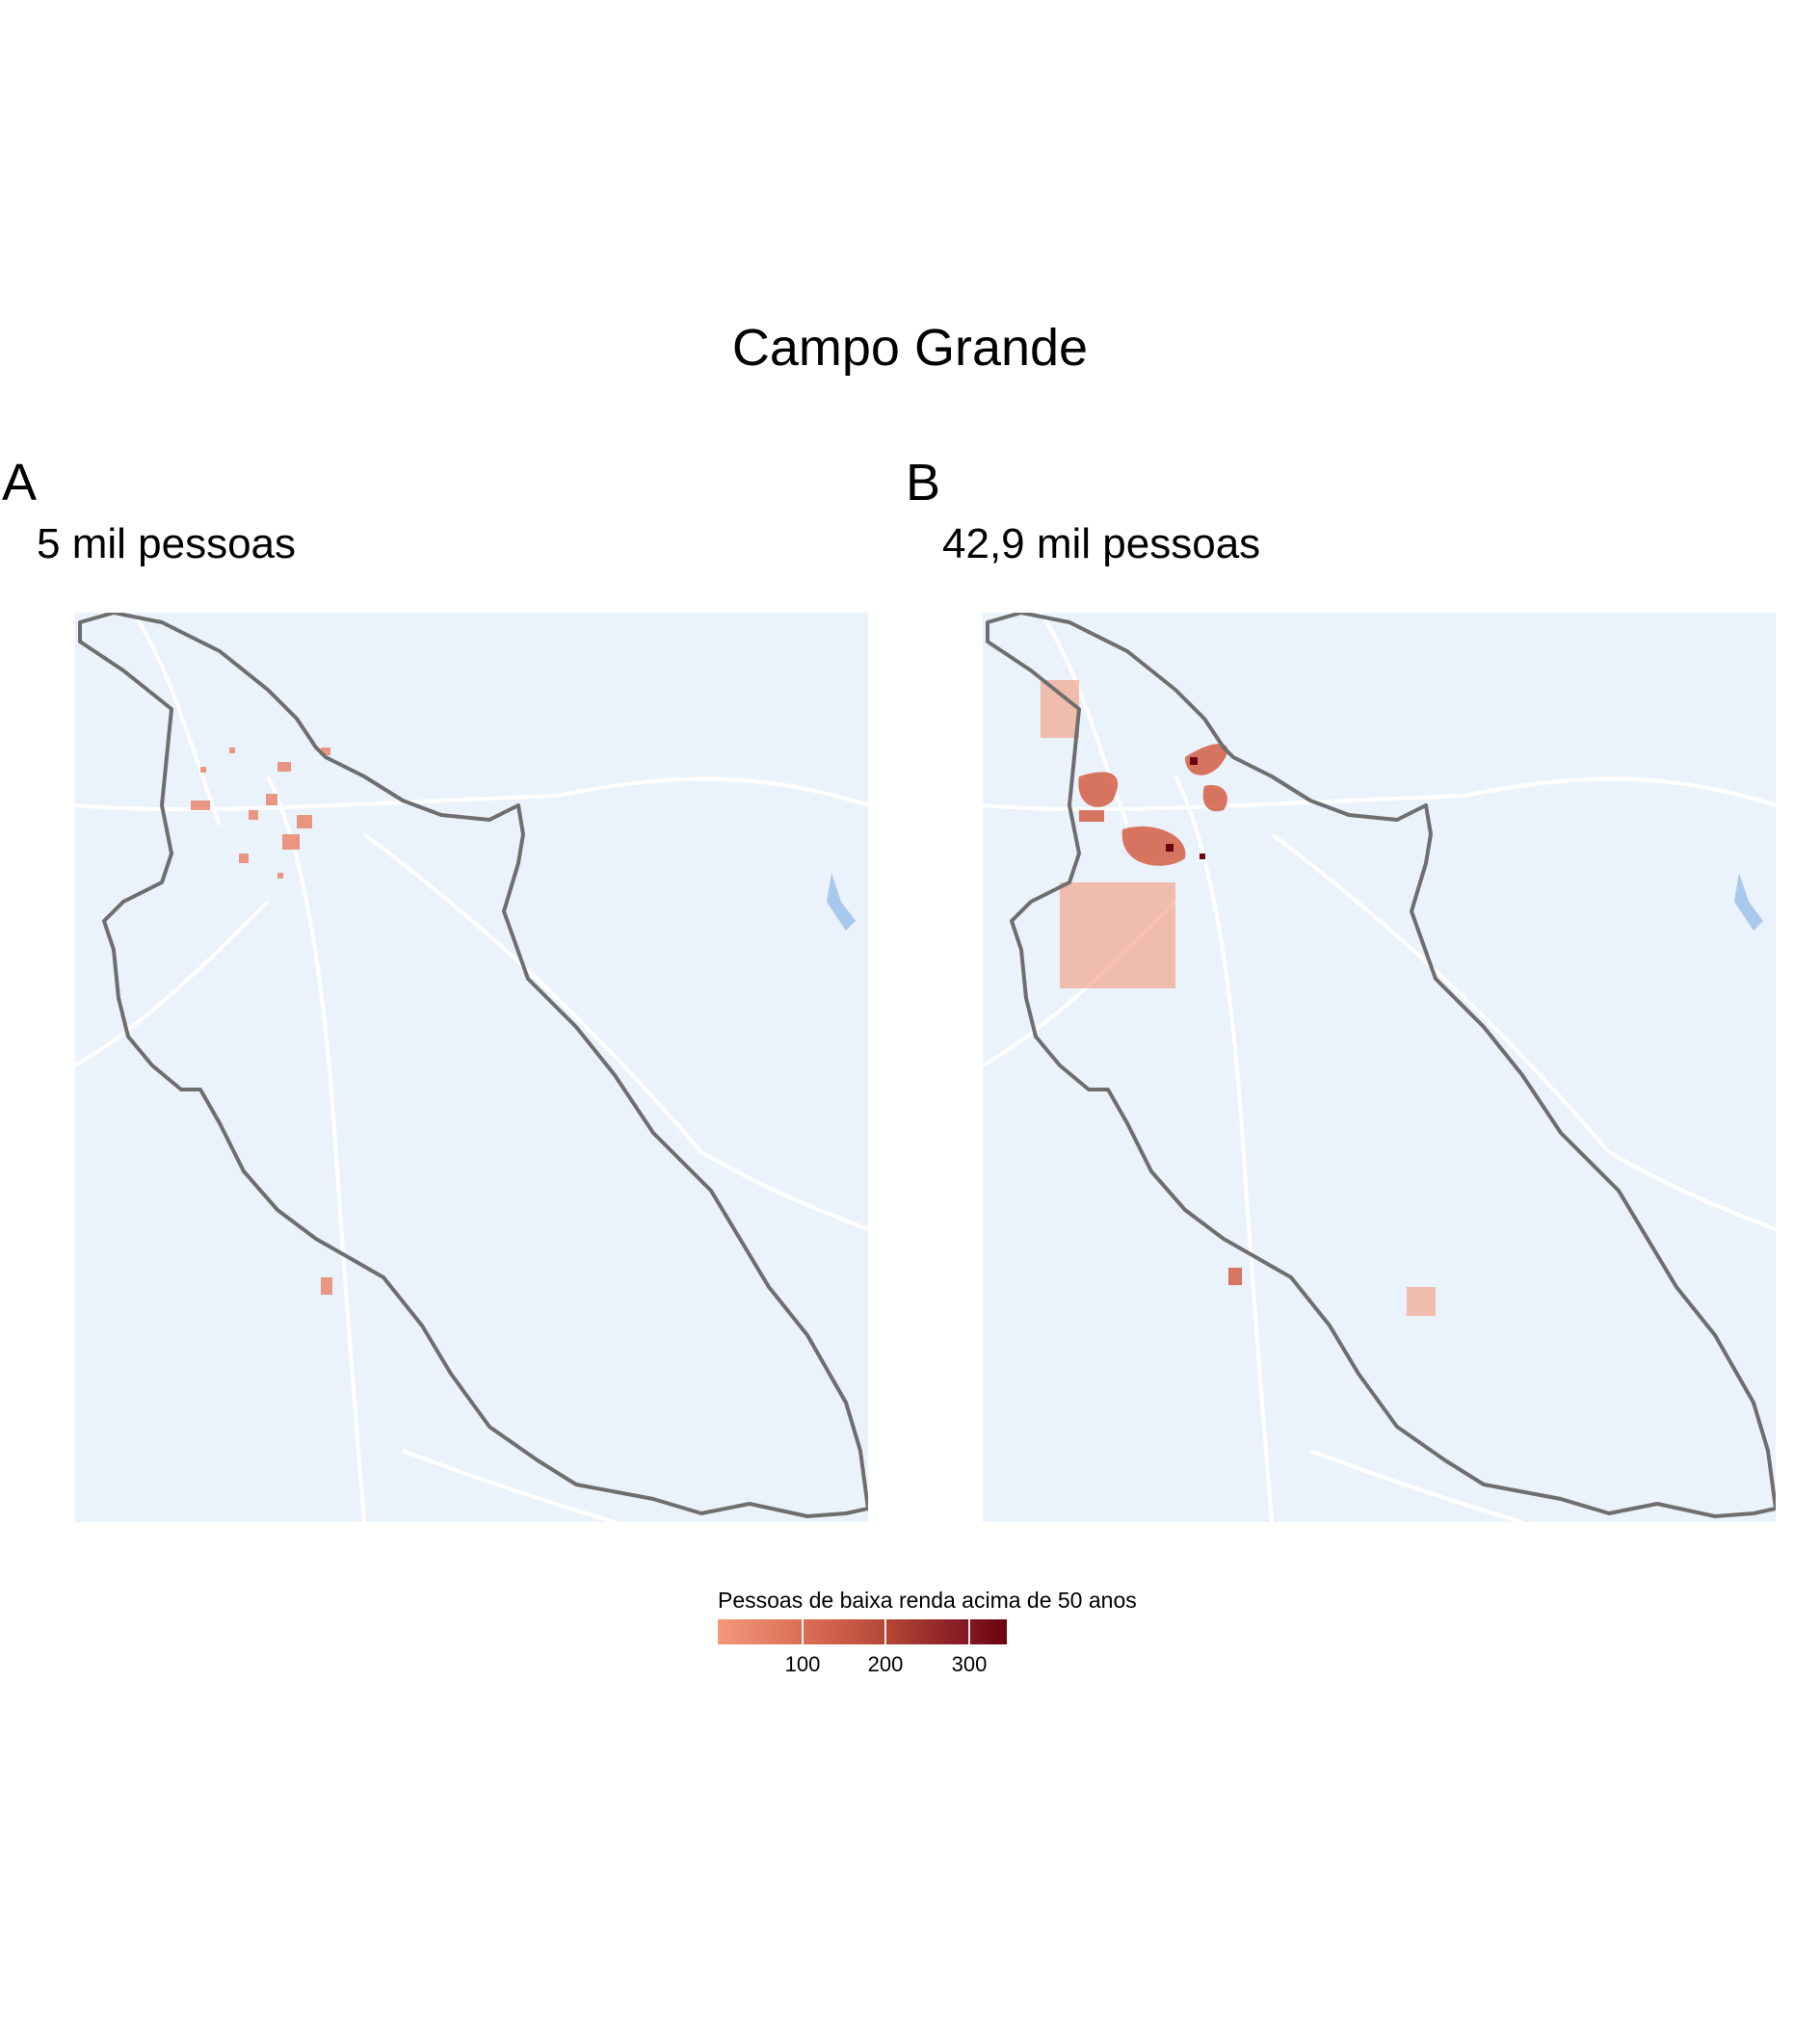 Image resolution: width=1820 pixels, height=2023 pixels. I want to click on high-density-cells, so click(1185, 808).